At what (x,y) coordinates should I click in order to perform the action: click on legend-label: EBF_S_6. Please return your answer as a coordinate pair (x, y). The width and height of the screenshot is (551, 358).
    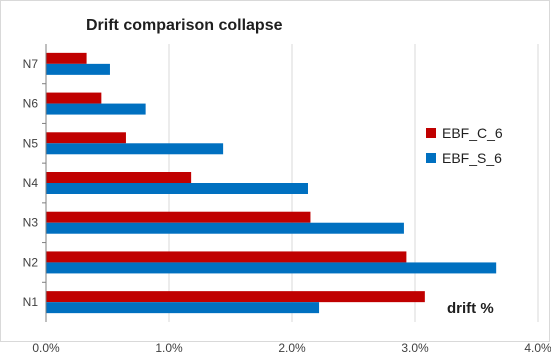
    Looking at the image, I should click on (472, 158).